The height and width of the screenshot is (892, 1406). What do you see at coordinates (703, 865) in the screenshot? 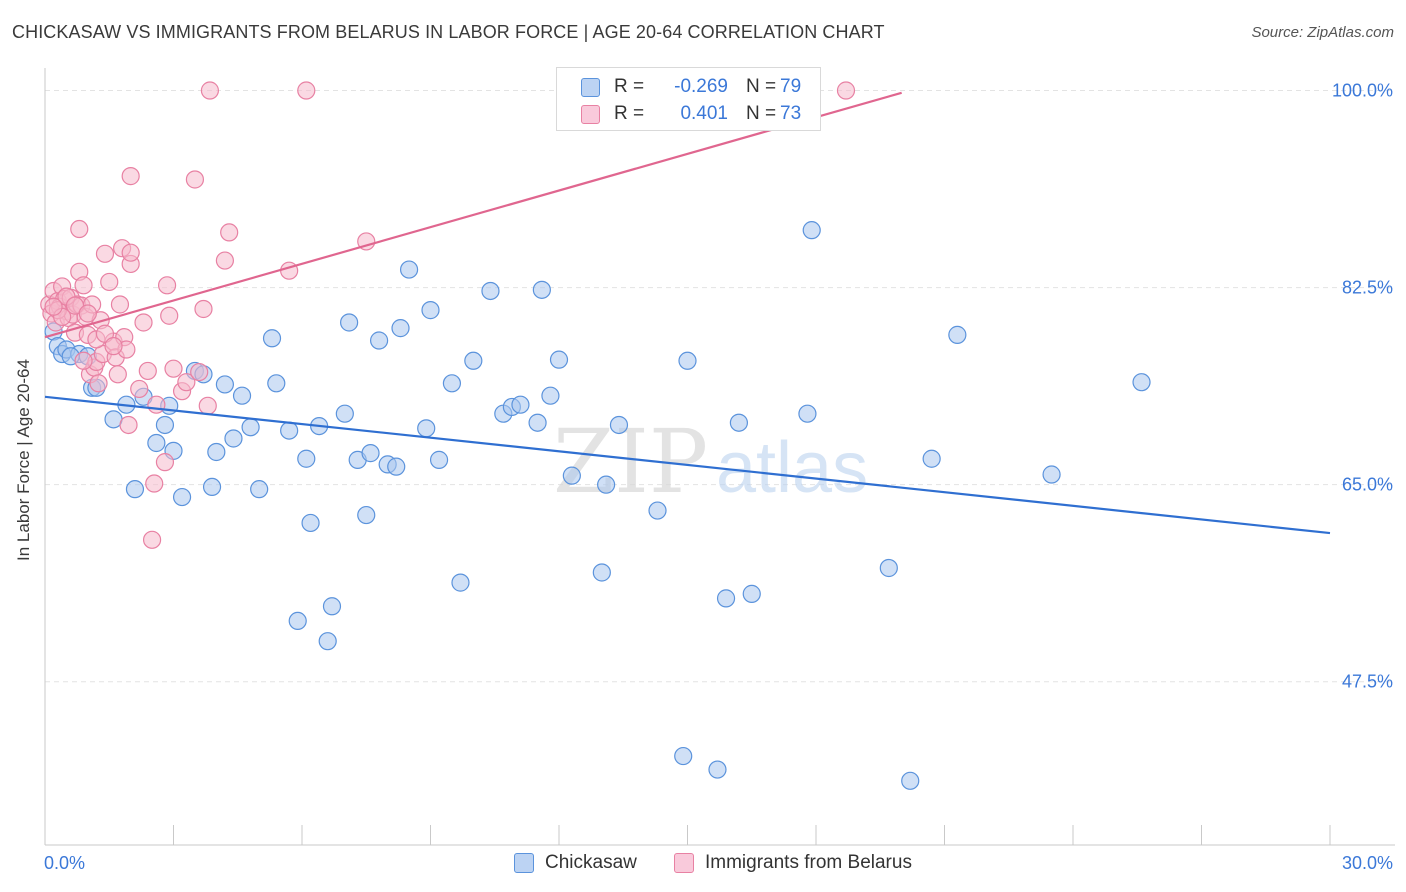
I see `series-legend: Chickasaw Immigrants from Belarus` at bounding box center [703, 865].